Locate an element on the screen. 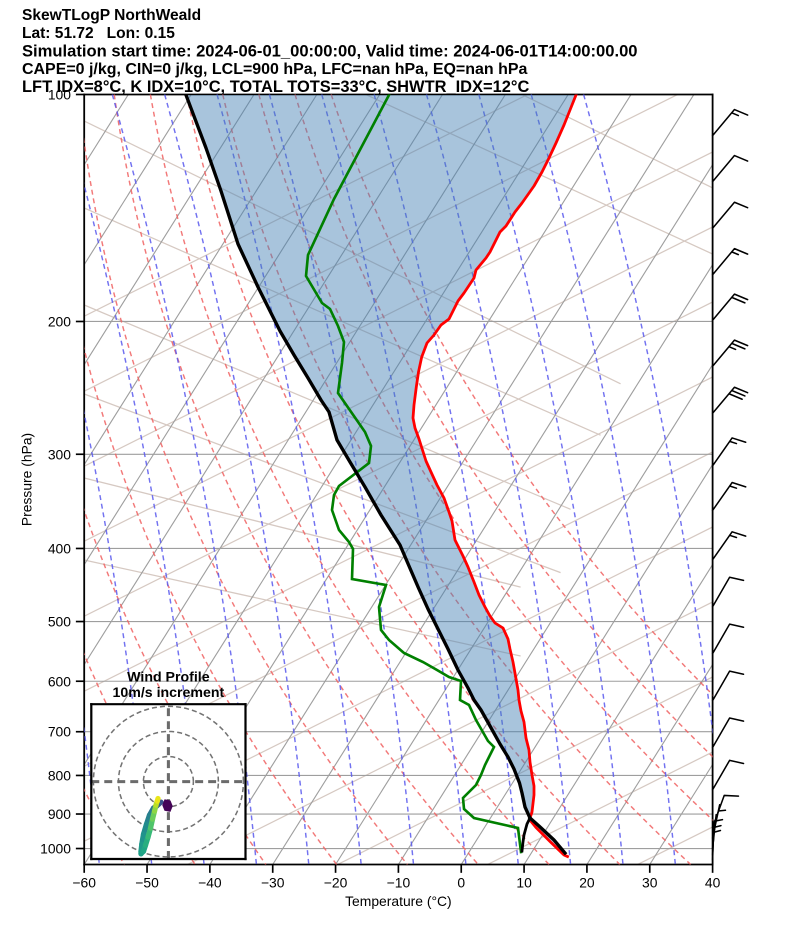  svg-text: 900 is located at coordinates (59, 814).